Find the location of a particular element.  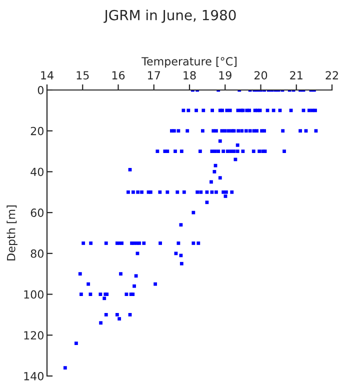

x-tick-label: 16 is located at coordinates (118, 75).